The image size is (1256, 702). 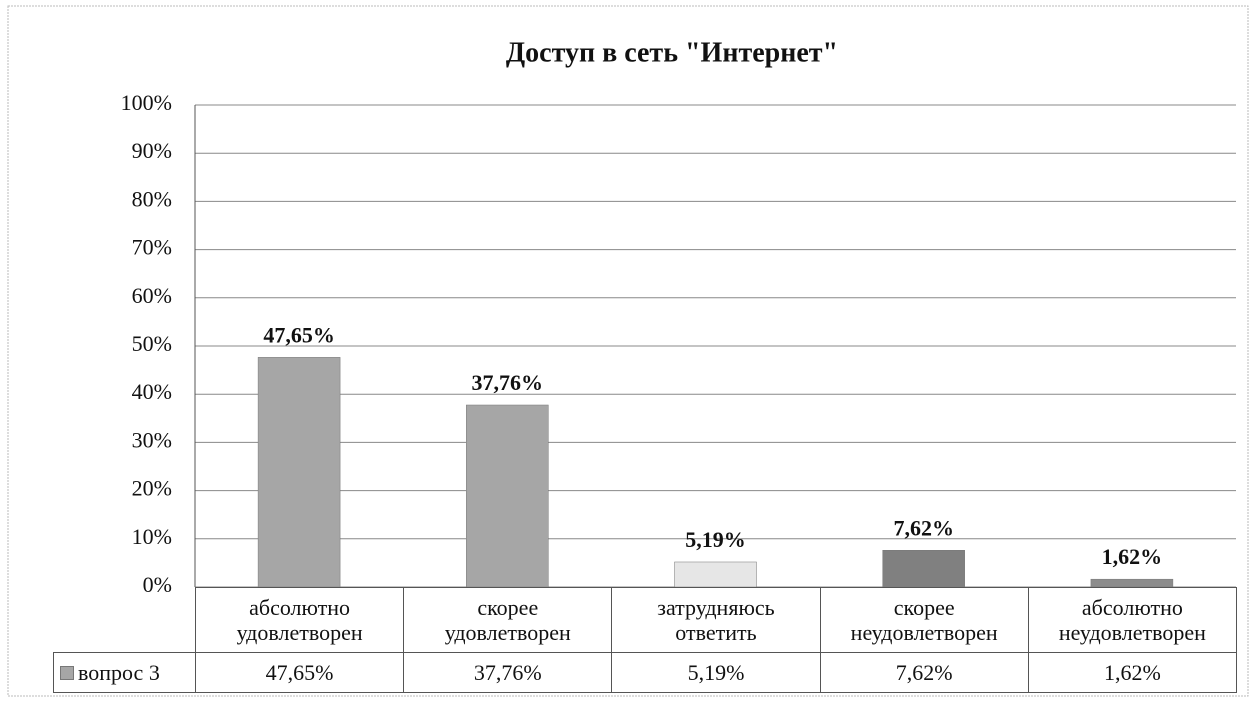 What do you see at coordinates (152, 343) in the screenshot?
I see `y-tick-label: 50%` at bounding box center [152, 343].